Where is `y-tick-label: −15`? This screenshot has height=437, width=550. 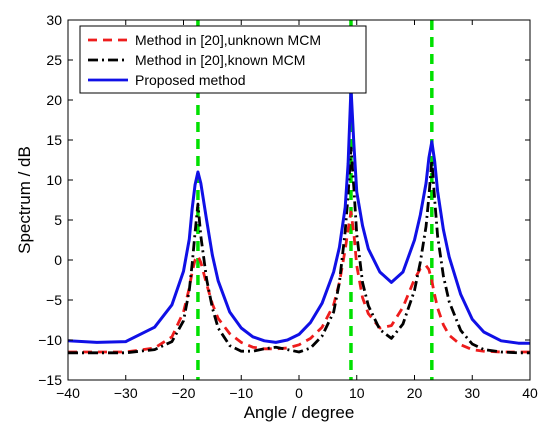
y-tick-label: −15 is located at coordinates (50, 380).